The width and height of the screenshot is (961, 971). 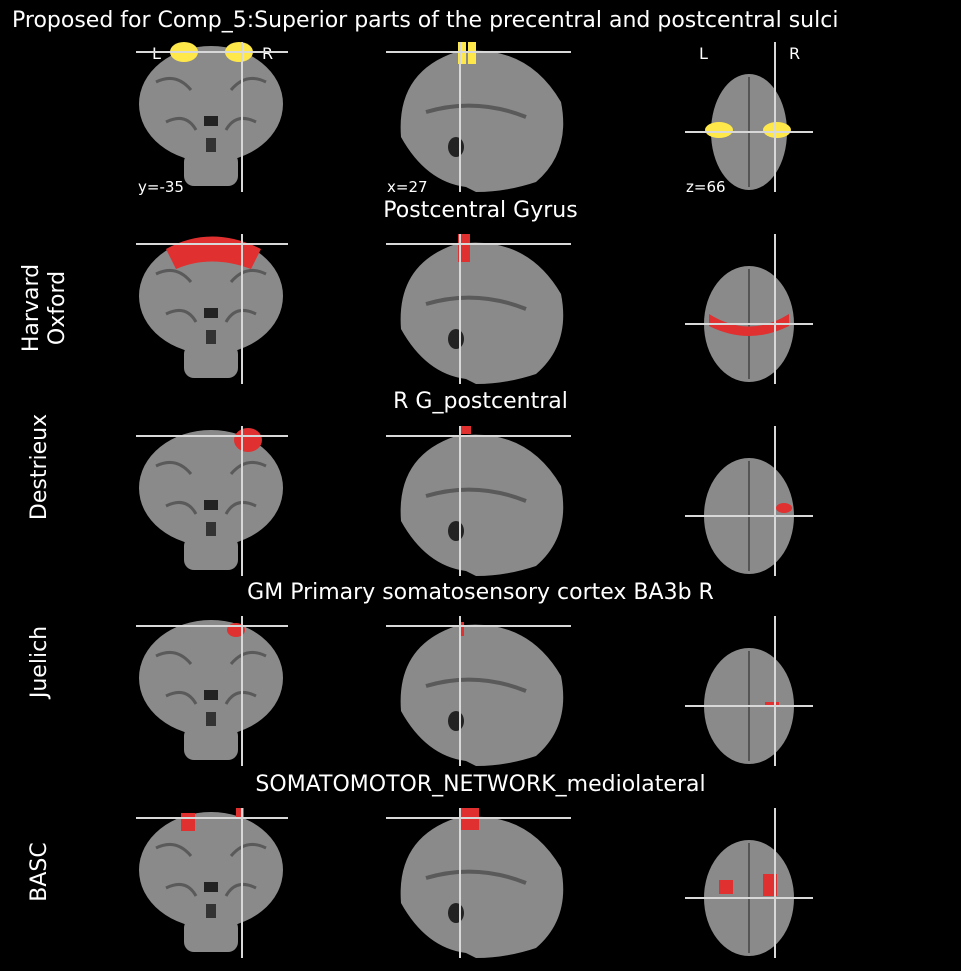 What do you see at coordinates (39, 467) in the screenshot?
I see `atlas-label-destrieux: Destrieux` at bounding box center [39, 467].